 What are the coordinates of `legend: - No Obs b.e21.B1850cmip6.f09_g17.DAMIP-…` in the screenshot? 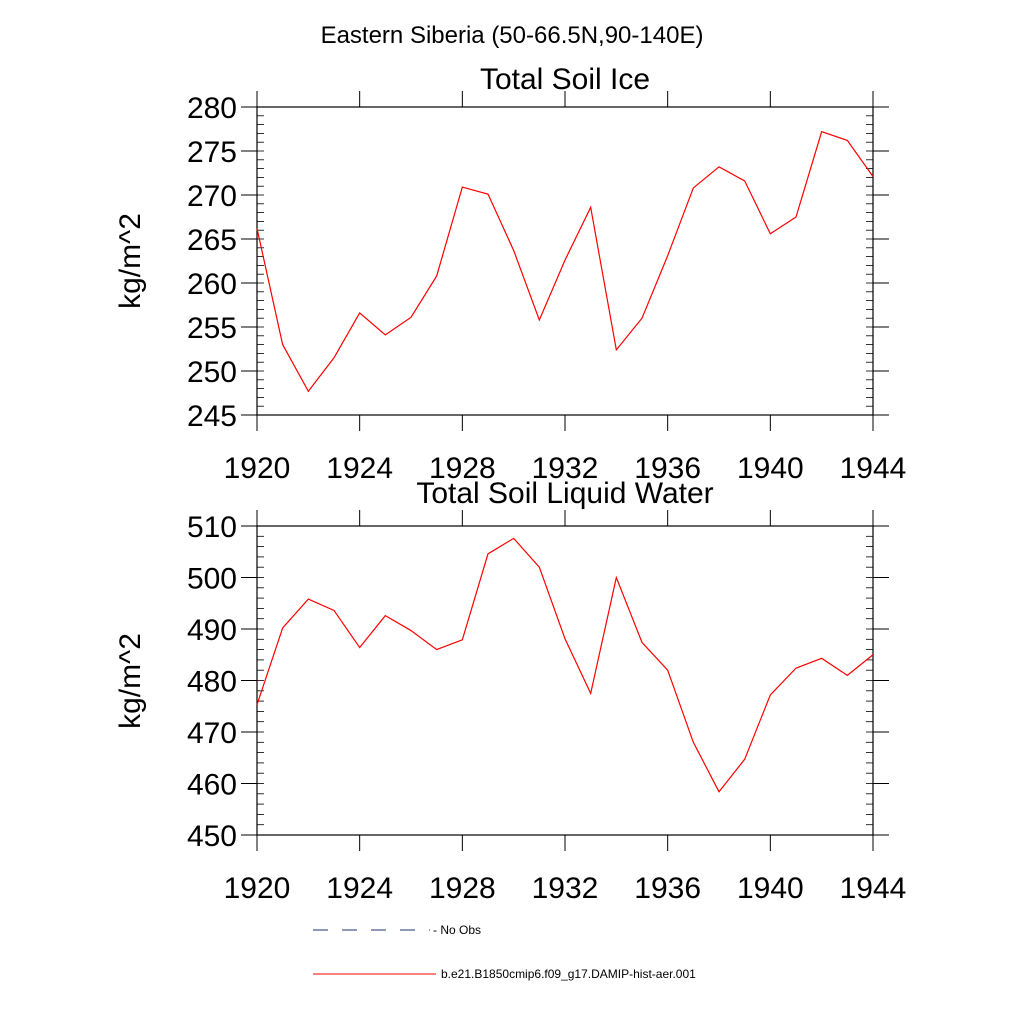 It's located at (504, 952).